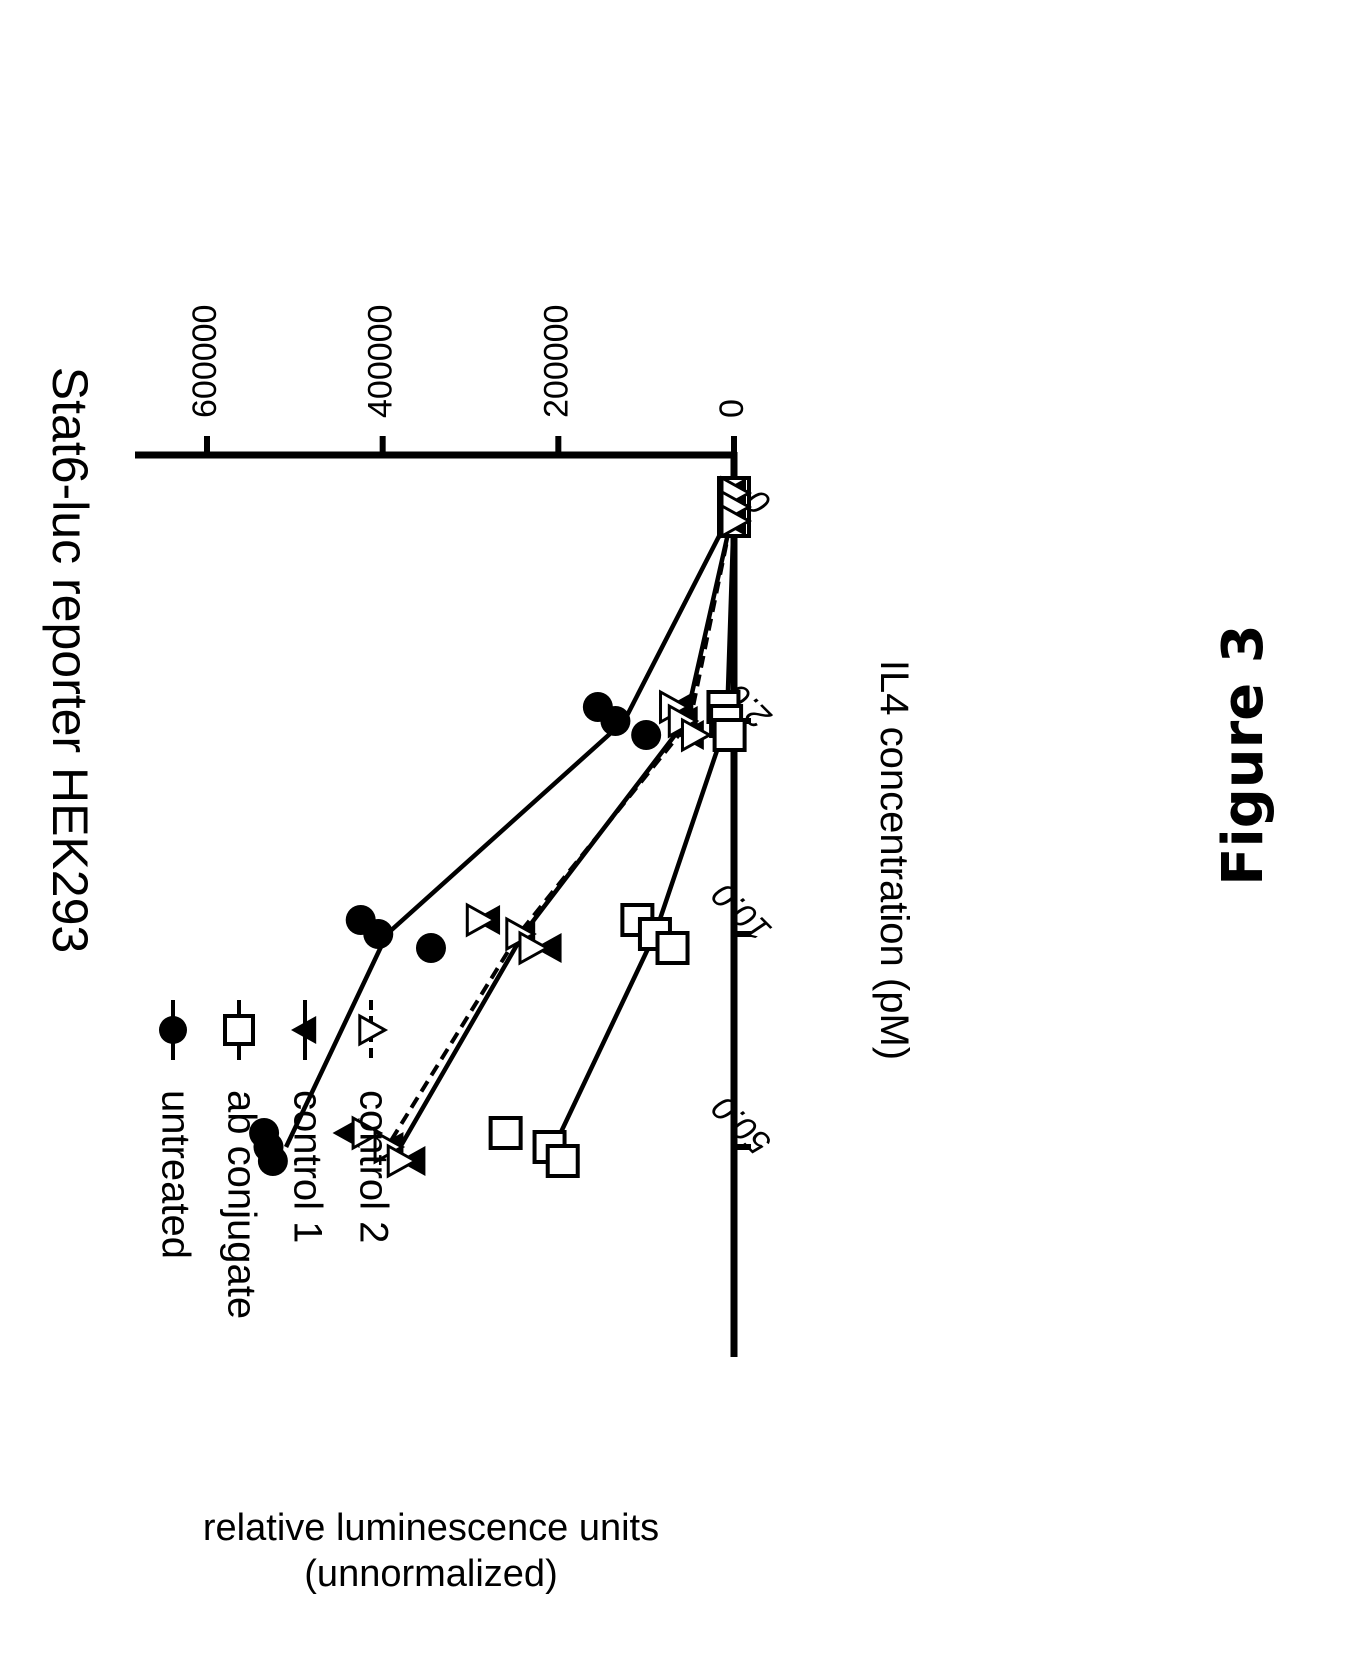  I want to click on x-tick-label: 50.0, so click(742, 1125).